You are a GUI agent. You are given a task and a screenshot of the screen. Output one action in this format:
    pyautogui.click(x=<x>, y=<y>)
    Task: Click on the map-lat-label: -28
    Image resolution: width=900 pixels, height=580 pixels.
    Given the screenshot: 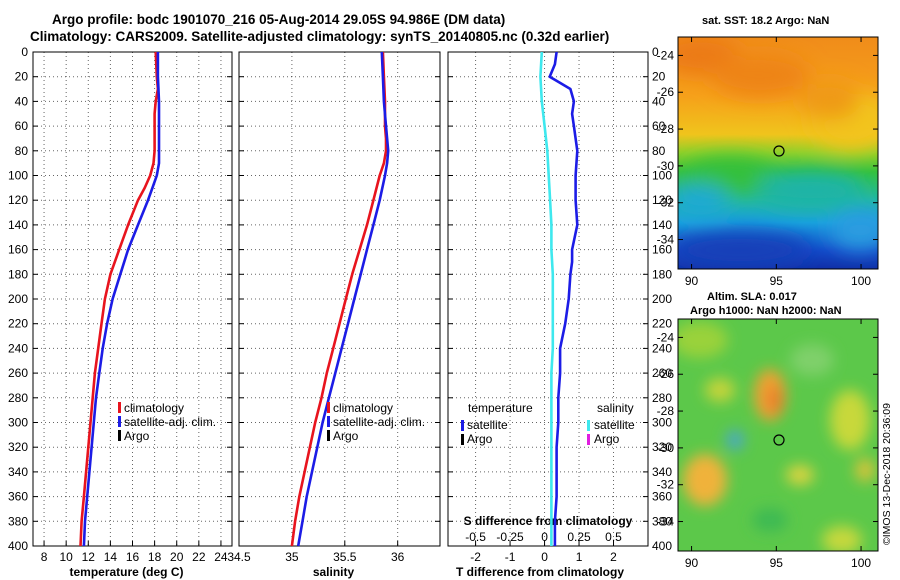 What is the action you would take?
    pyautogui.click(x=666, y=129)
    